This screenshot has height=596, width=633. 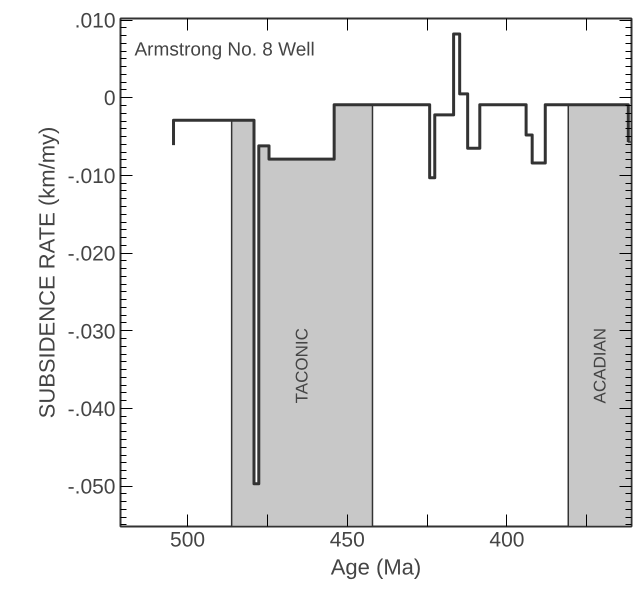 I want to click on y-tick-label: -.020, so click(x=92, y=254).